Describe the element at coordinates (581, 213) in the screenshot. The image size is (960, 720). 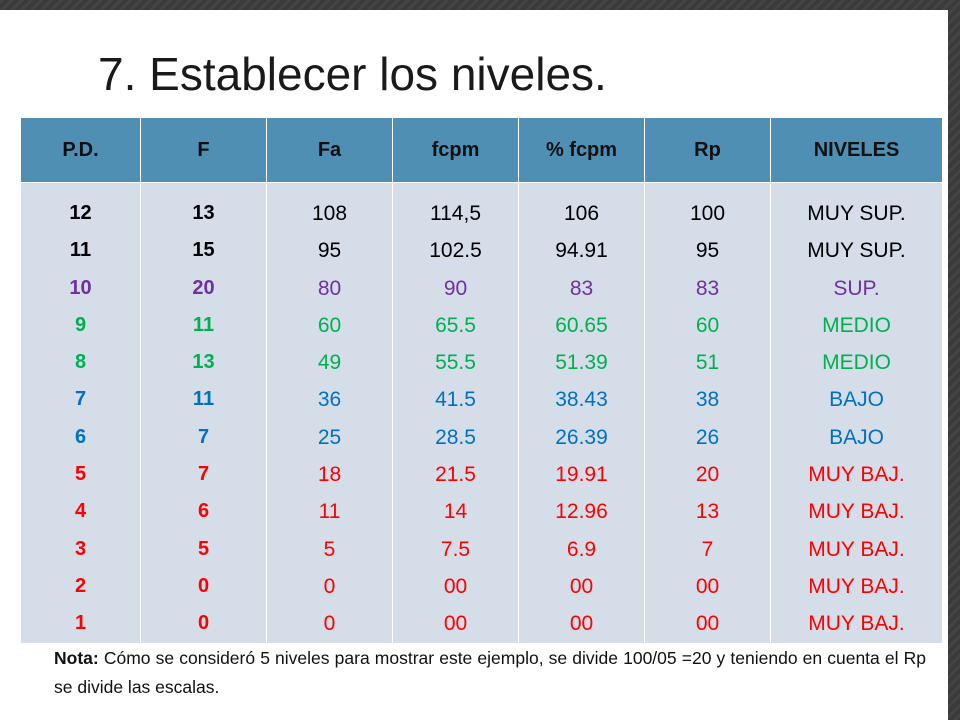
I see `table-cell: 106` at that location.